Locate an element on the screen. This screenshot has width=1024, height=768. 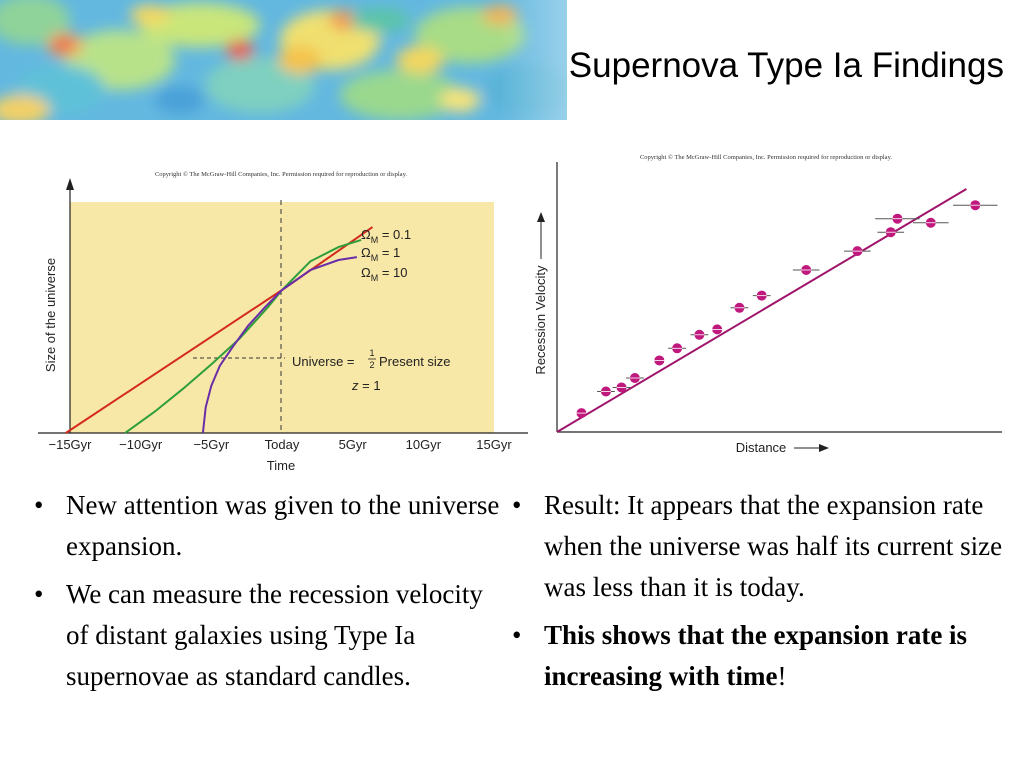
x-tick-label: 10Gyr is located at coordinates (424, 444).